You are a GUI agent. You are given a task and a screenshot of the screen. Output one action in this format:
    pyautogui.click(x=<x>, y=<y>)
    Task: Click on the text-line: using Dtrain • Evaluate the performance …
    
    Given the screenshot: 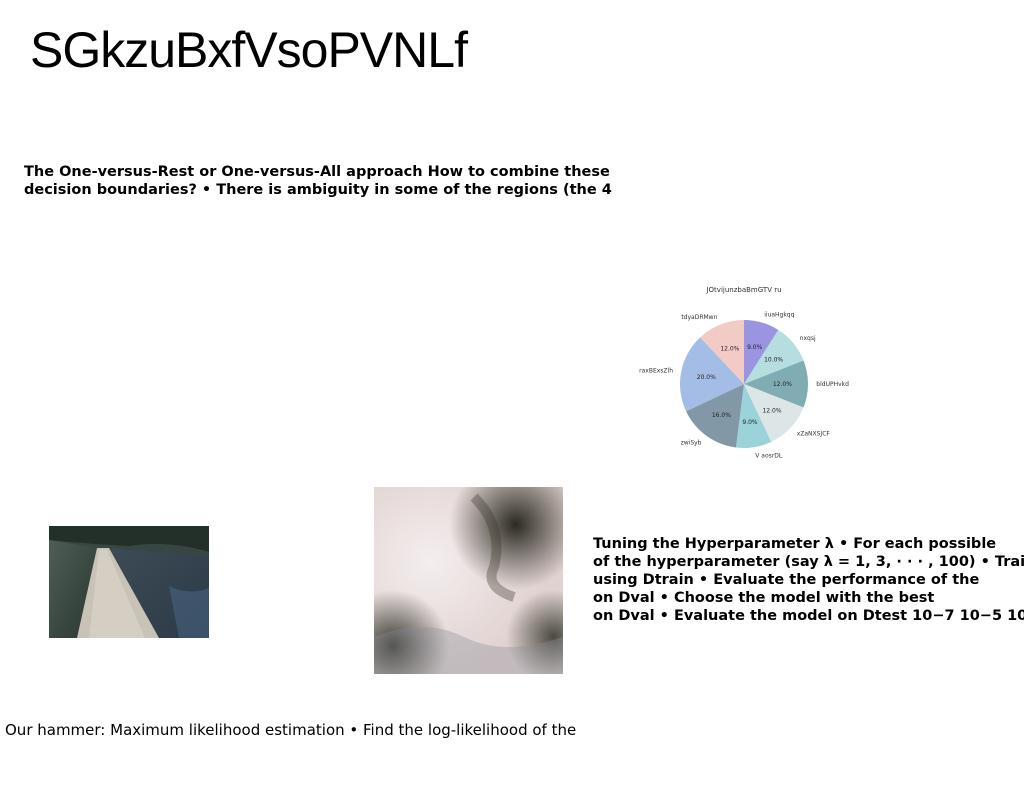 What is the action you would take?
    pyautogui.click(x=786, y=580)
    